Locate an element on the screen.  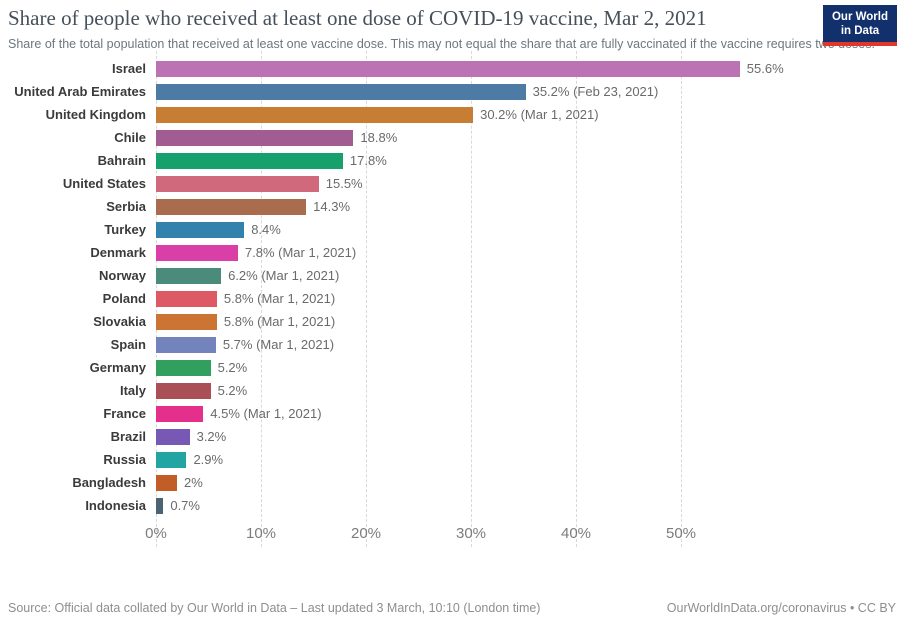
x-axis-tick: 0% is located at coordinates (156, 533).